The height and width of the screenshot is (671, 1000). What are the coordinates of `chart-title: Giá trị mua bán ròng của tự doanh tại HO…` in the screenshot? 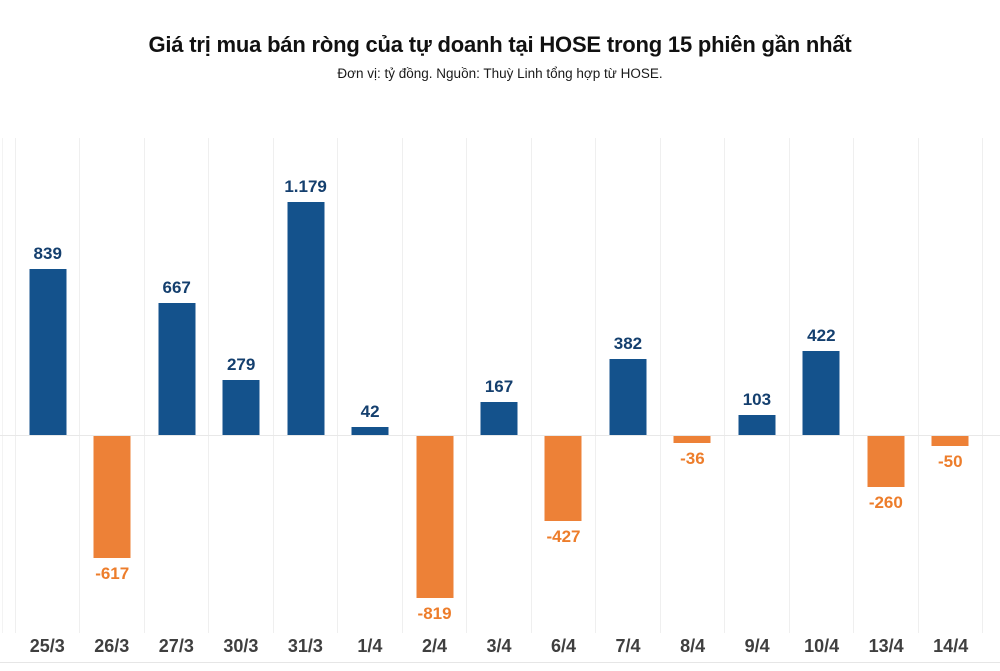 It's located at (500, 44).